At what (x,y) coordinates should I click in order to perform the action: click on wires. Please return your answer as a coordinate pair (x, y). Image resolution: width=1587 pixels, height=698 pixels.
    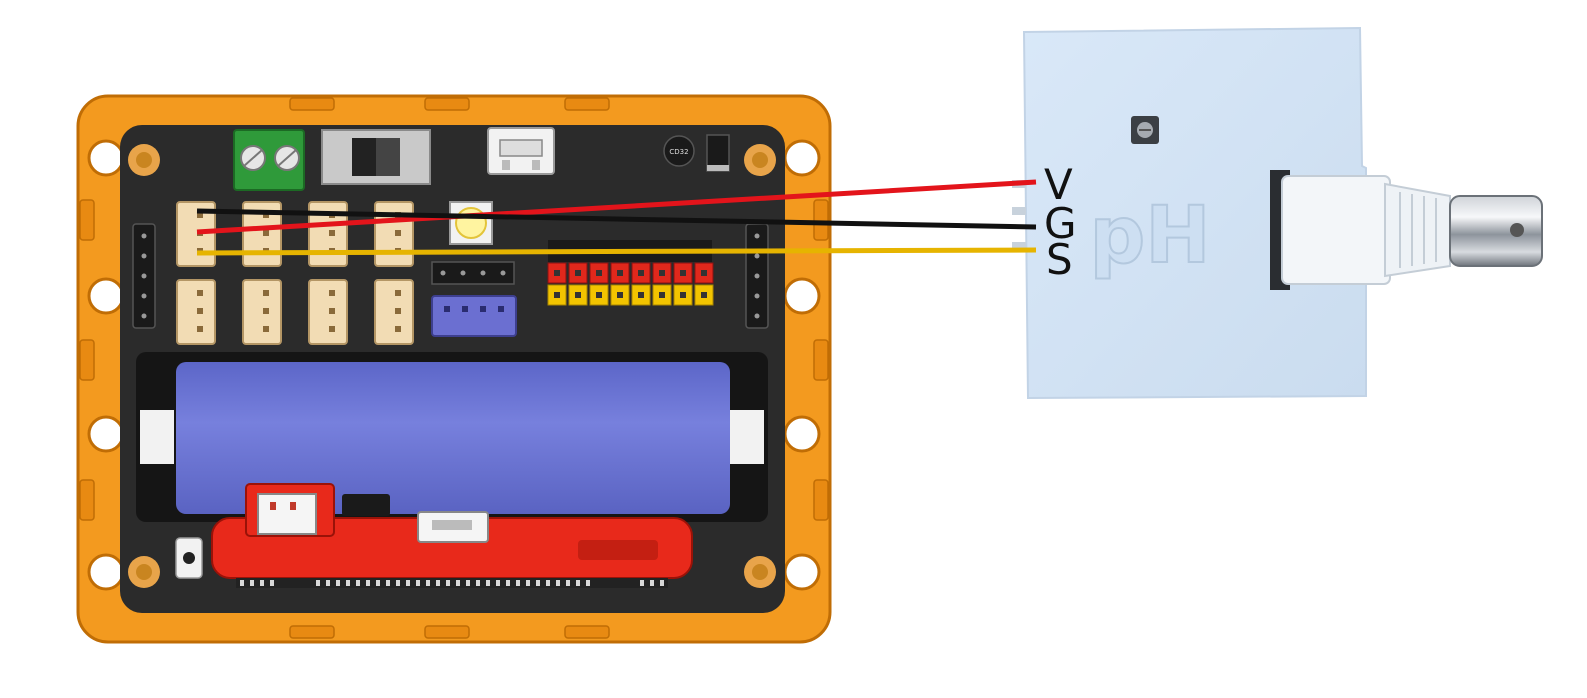
    Looking at the image, I should click on (616, 217).